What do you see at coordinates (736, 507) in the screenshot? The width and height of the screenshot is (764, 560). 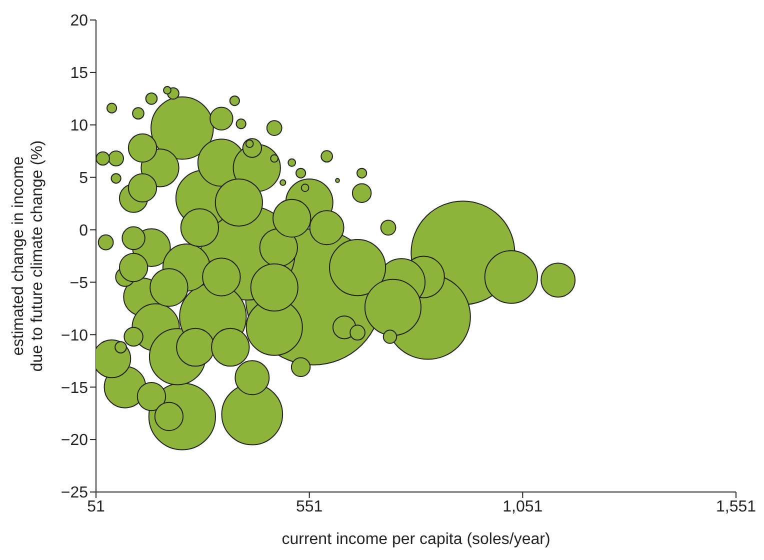 I see `x-tick-label: 1,551` at bounding box center [736, 507].